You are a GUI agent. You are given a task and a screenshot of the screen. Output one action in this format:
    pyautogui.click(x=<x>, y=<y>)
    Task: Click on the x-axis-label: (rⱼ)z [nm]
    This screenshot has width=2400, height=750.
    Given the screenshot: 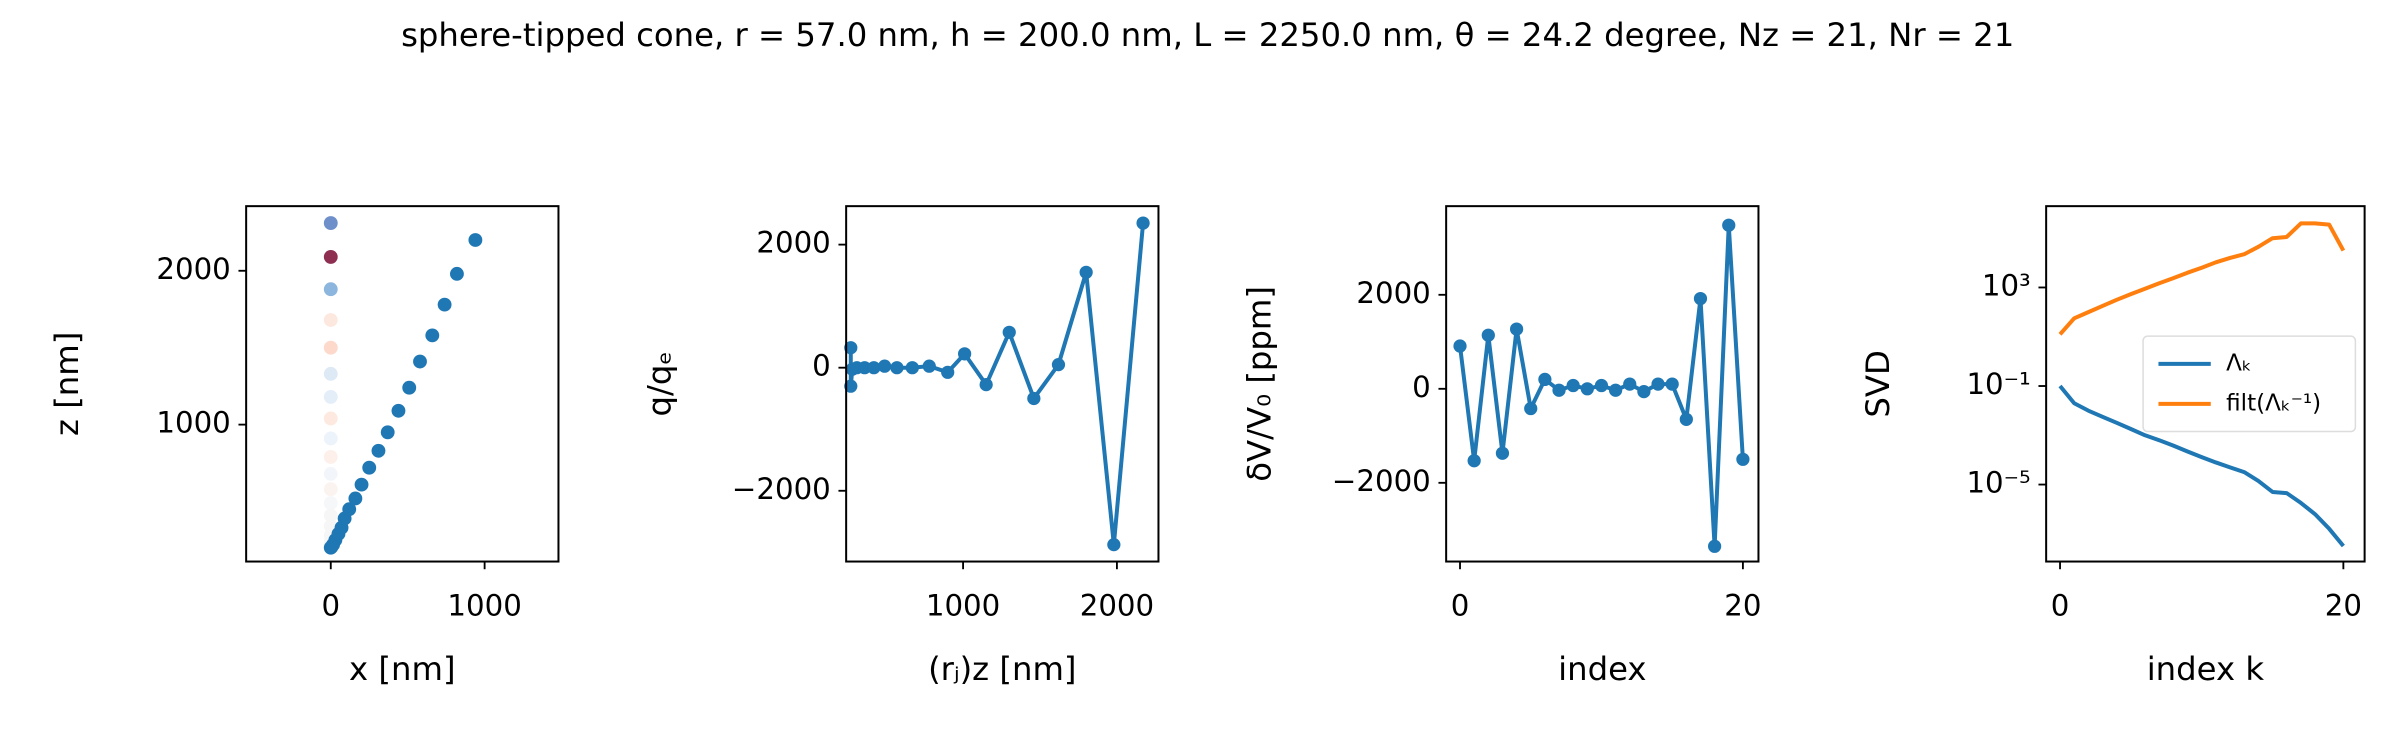 What is the action you would take?
    pyautogui.click(x=1002, y=669)
    